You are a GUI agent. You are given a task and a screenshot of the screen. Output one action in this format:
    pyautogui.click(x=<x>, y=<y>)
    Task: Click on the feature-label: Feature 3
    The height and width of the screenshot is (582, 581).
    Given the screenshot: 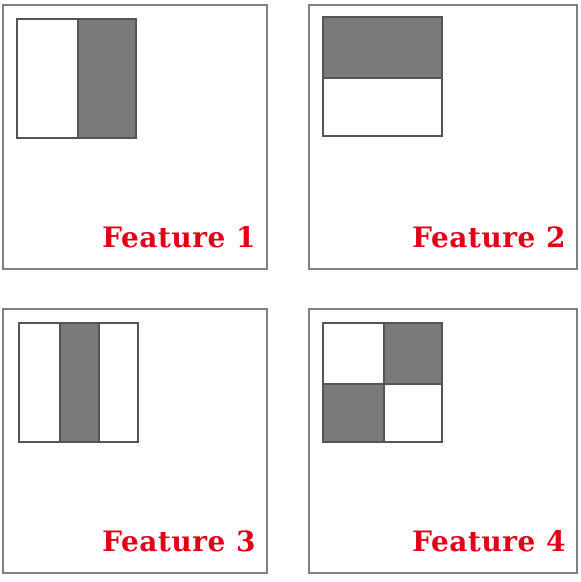 What is the action you would take?
    pyautogui.click(x=179, y=541)
    